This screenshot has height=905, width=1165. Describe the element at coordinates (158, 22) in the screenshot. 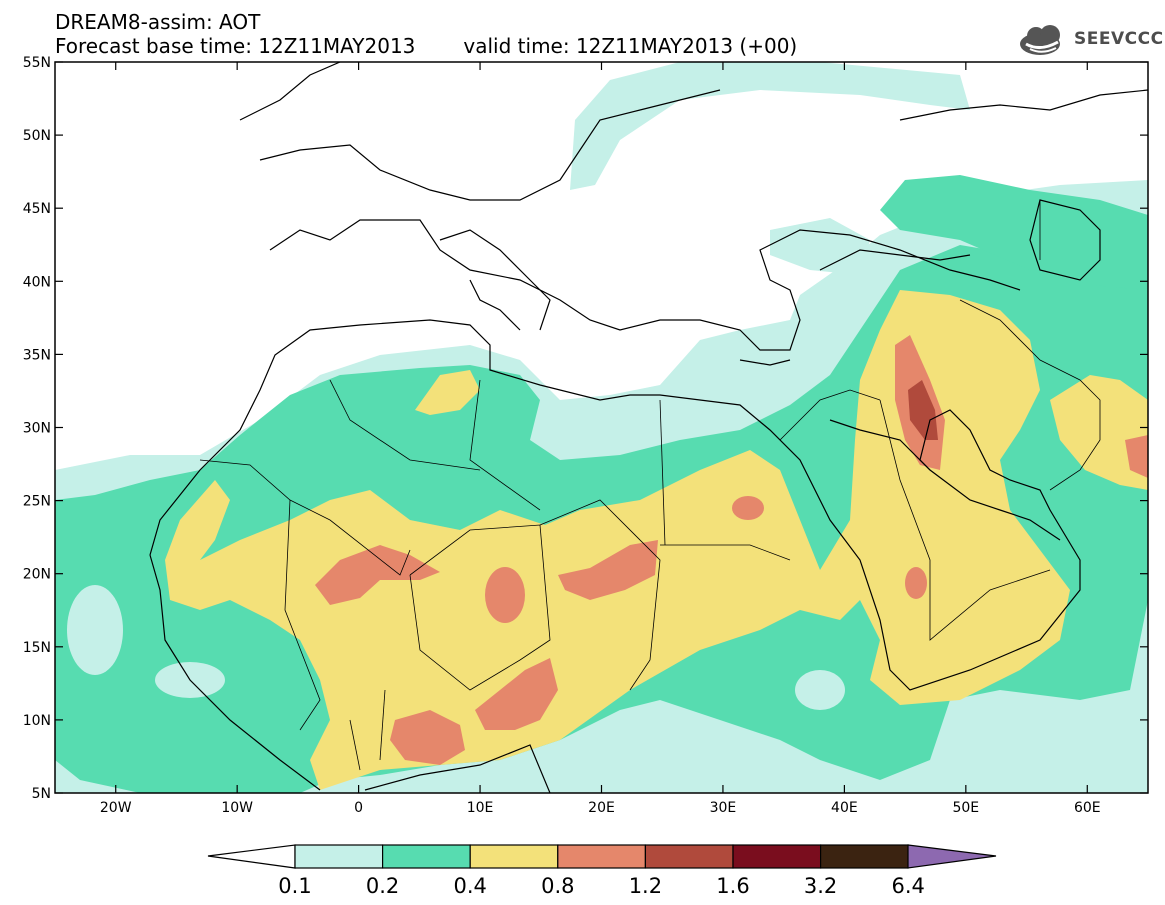

I see `map-title: DREAM8-assim: AOT` at that location.